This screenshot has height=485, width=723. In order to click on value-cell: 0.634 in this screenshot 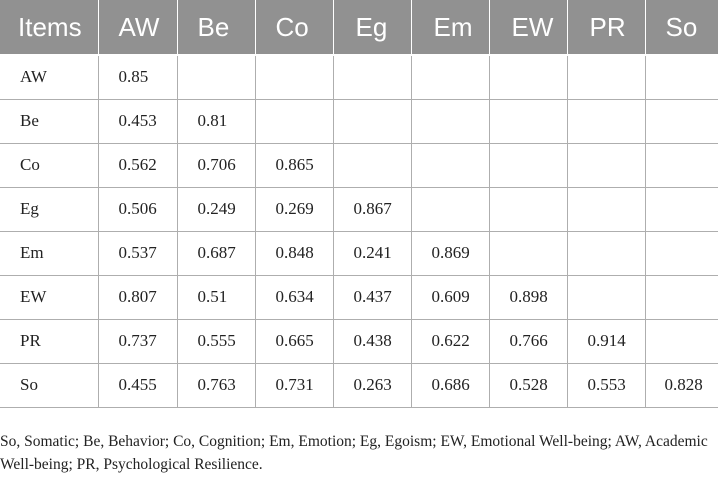, I will do `click(294, 297)`.